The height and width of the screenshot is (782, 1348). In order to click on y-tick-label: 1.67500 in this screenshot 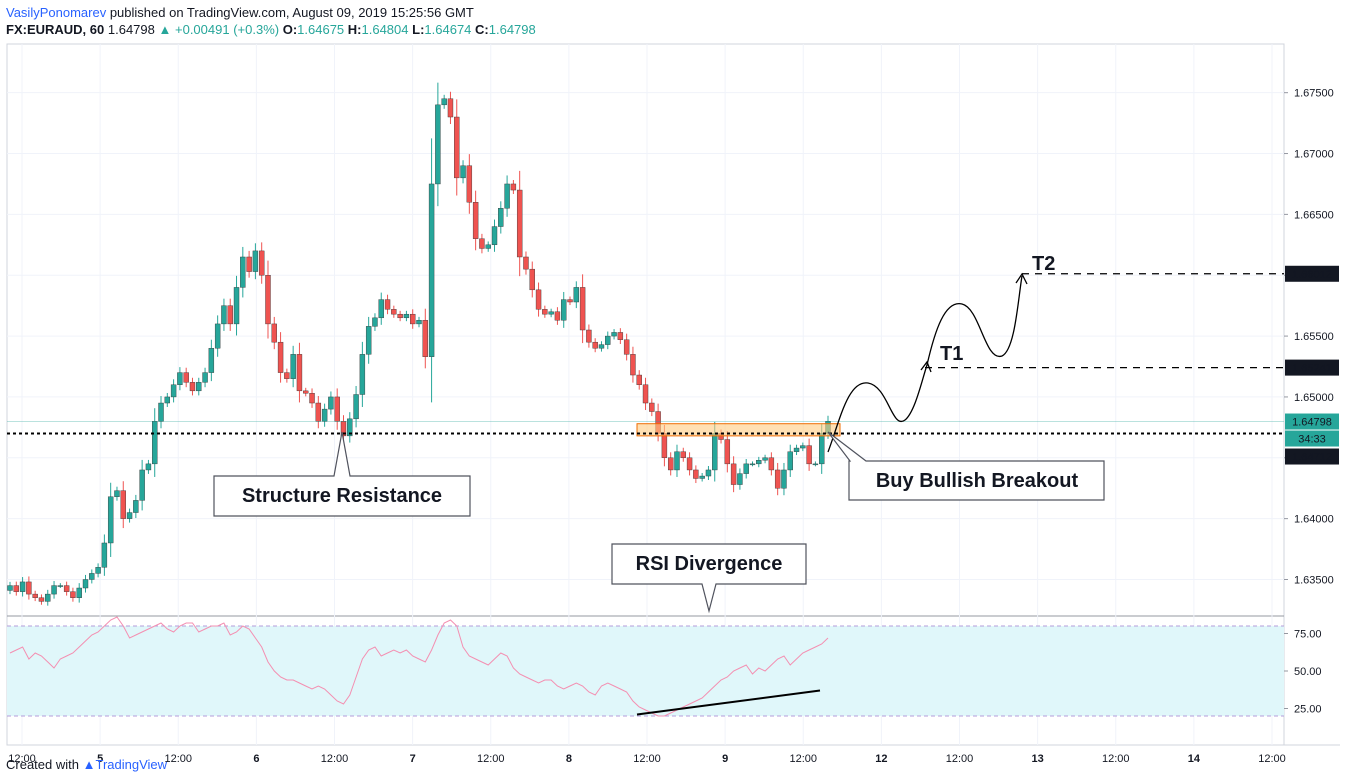, I will do `click(1314, 94)`.